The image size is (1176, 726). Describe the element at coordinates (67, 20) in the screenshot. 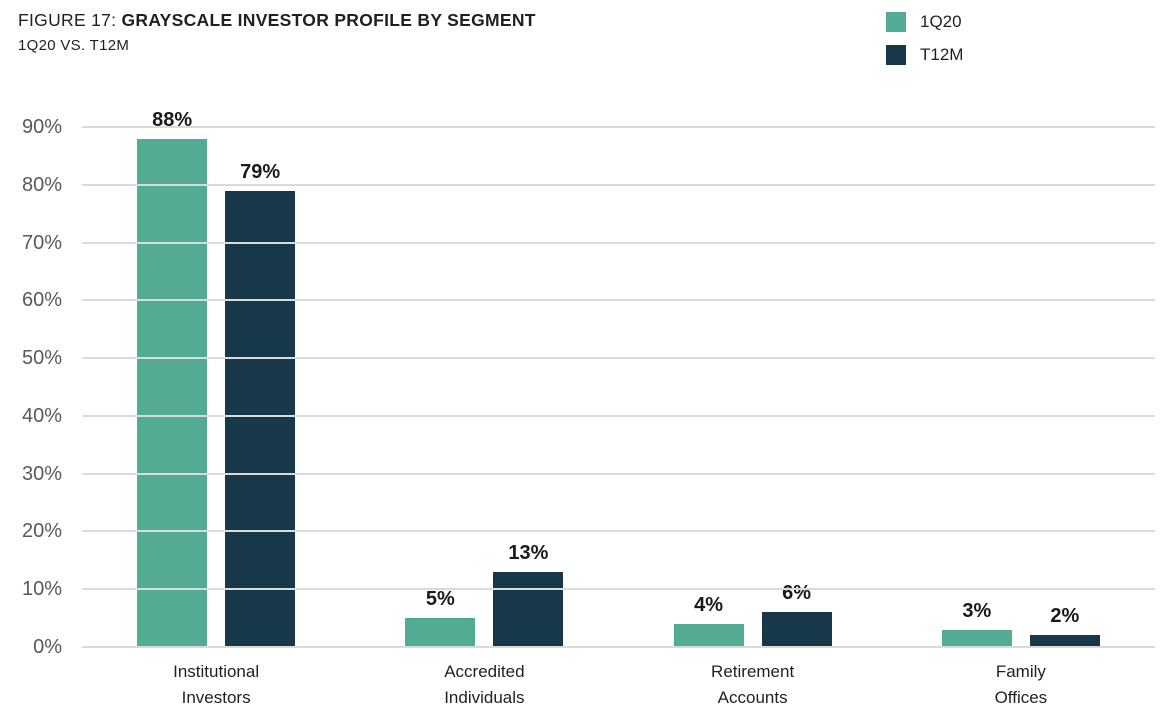

I see `figure-label: FIGURE 17:` at that location.